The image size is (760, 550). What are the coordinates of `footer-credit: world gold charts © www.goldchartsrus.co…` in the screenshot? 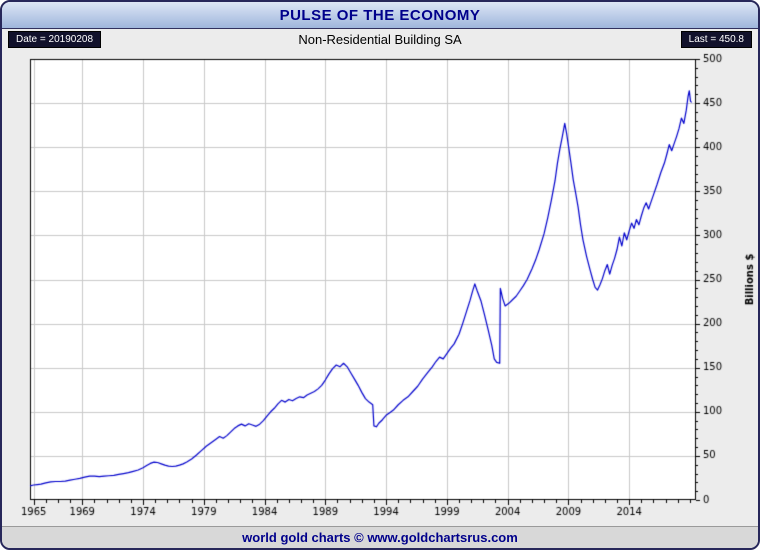 It's located at (380, 537).